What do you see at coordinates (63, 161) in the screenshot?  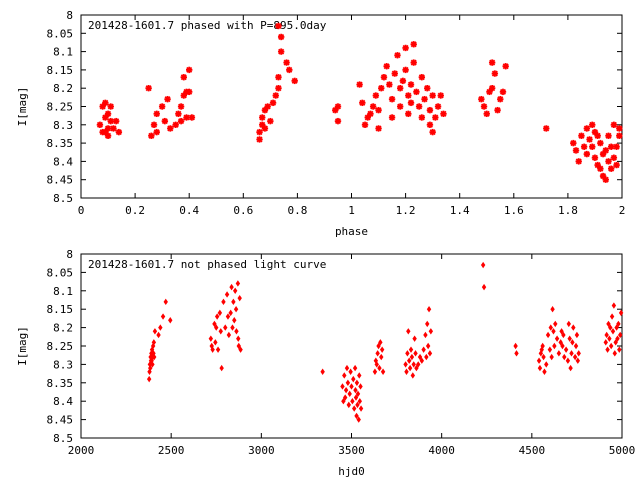 I see `y-tick-label: 8.4` at bounding box center [63, 161].